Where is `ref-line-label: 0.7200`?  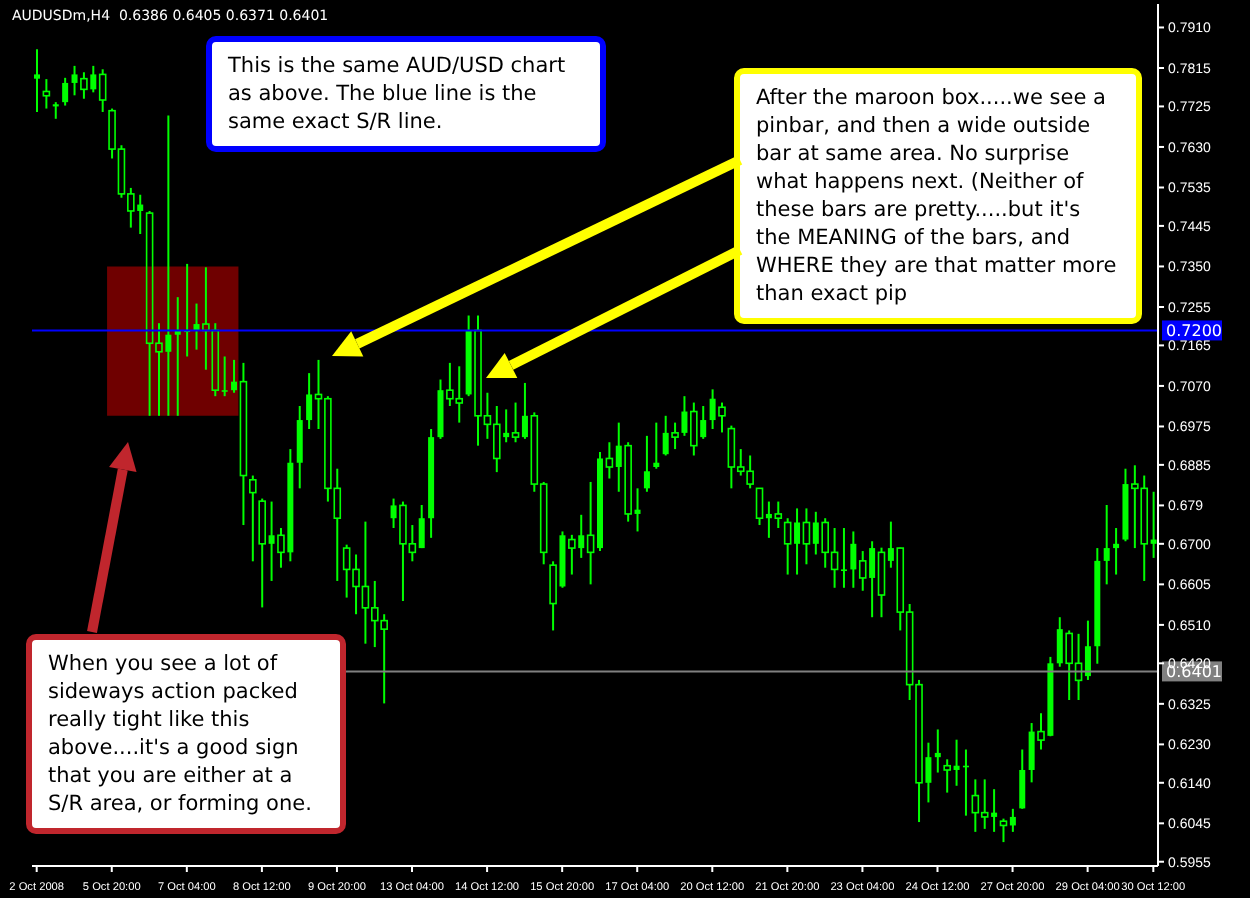
ref-line-label: 0.7200 is located at coordinates (1194, 331).